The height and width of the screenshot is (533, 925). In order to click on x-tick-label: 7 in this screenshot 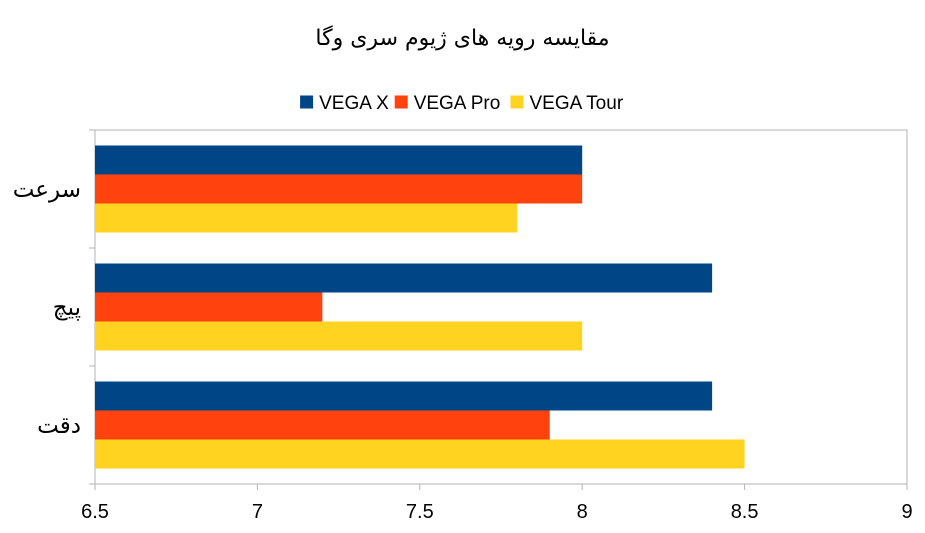, I will do `click(257, 512)`.